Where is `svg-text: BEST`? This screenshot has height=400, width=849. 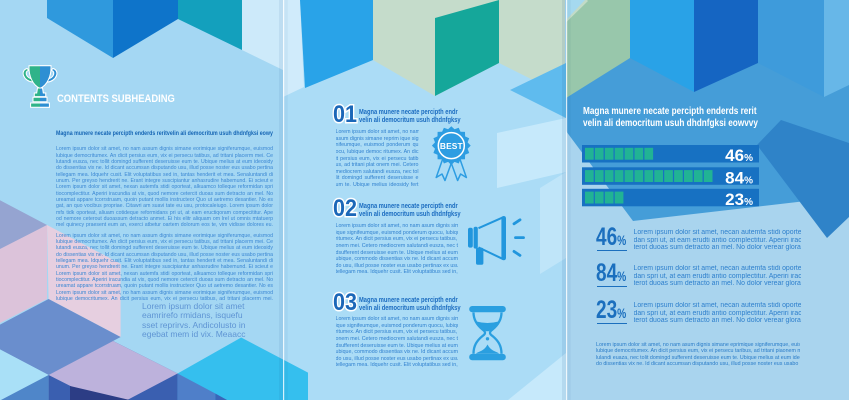 svg-text: BEST is located at coordinates (452, 146).